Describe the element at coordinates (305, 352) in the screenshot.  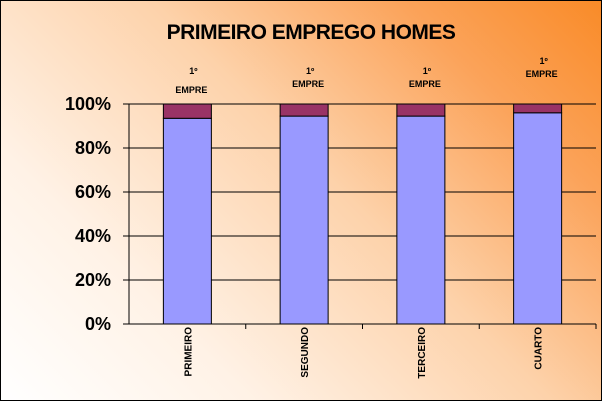
I see `category-label: SEGUNDO` at that location.